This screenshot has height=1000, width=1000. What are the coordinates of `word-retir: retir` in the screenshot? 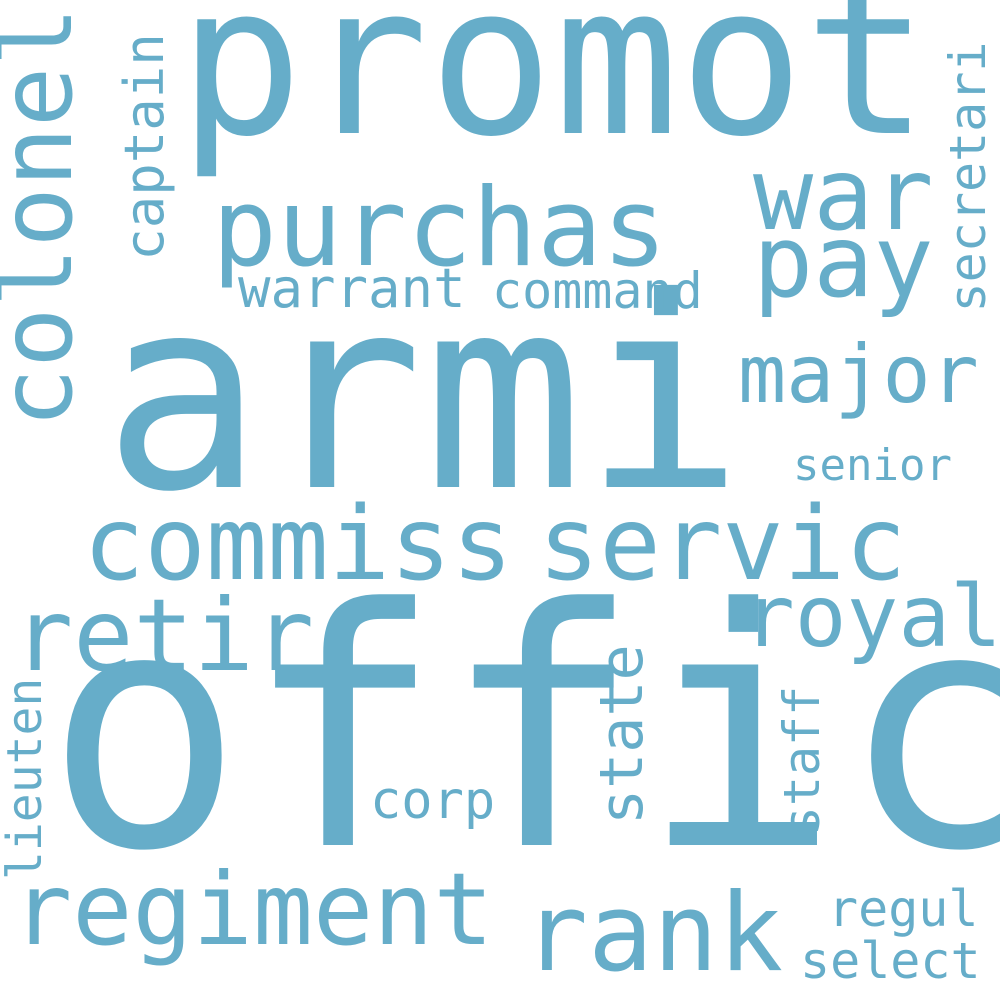 It's located at (164, 635).